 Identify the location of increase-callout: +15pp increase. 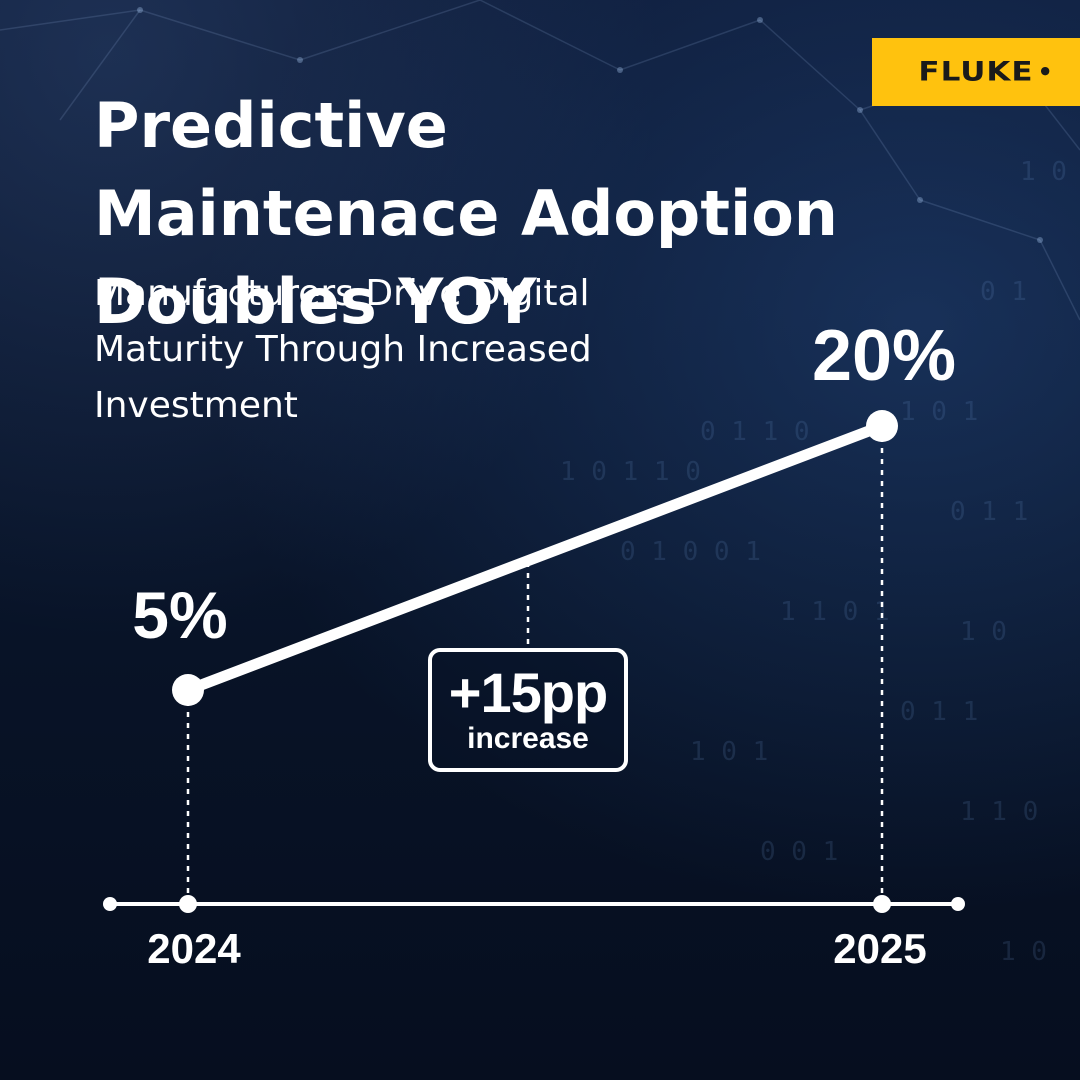
(528, 710).